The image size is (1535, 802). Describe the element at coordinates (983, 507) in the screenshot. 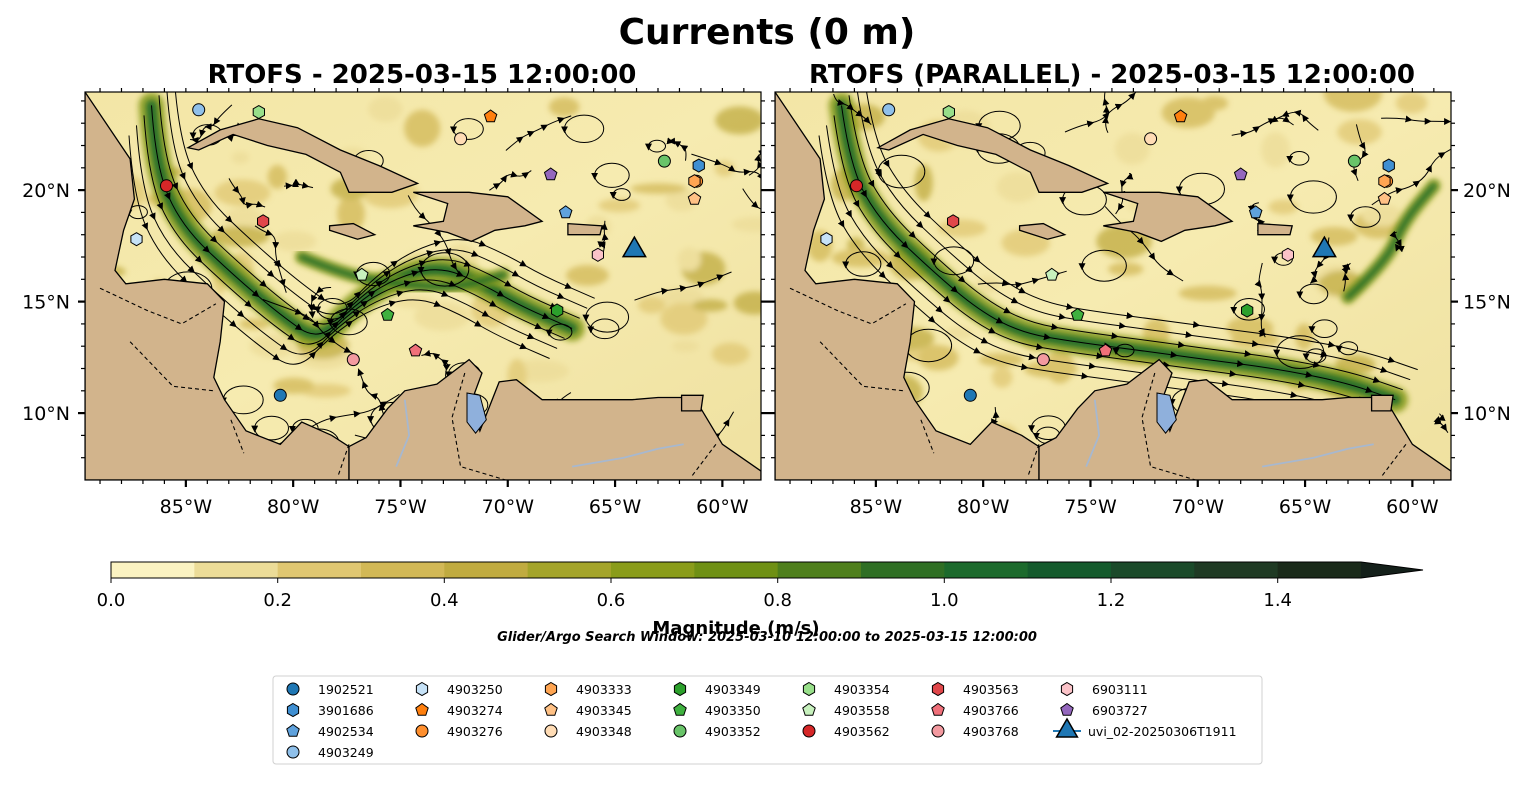

I see `x-tick-label: 80°W` at that location.